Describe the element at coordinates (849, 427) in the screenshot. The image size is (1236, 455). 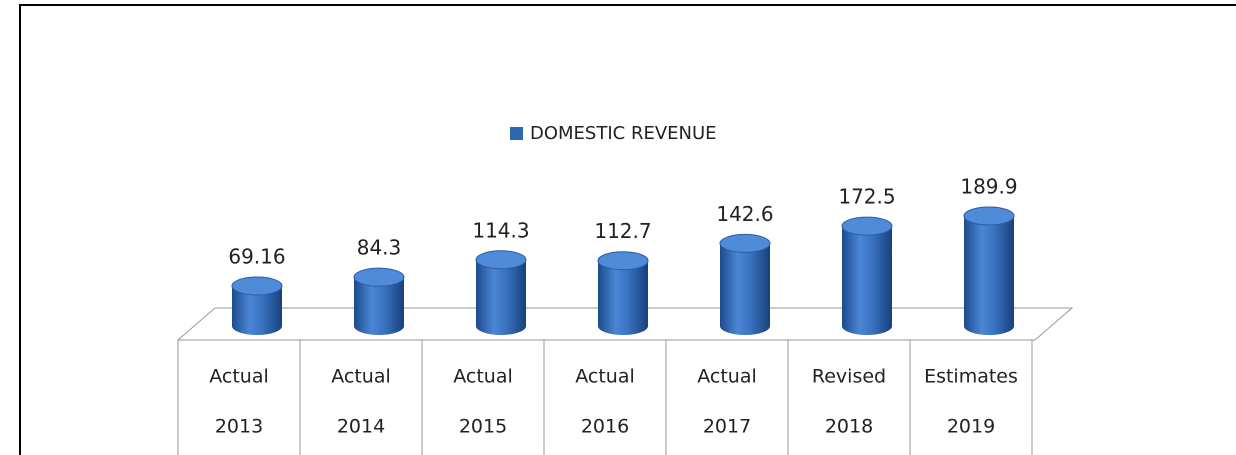
I see `x-tick-label: 2018` at that location.